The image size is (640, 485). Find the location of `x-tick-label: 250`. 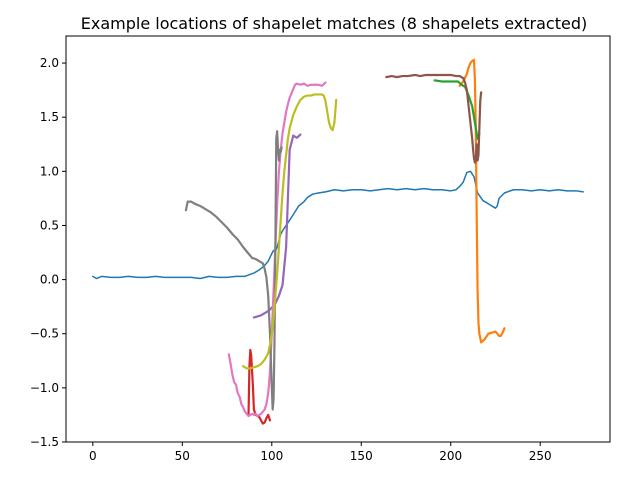

x-tick-label: 250 is located at coordinates (540, 456).